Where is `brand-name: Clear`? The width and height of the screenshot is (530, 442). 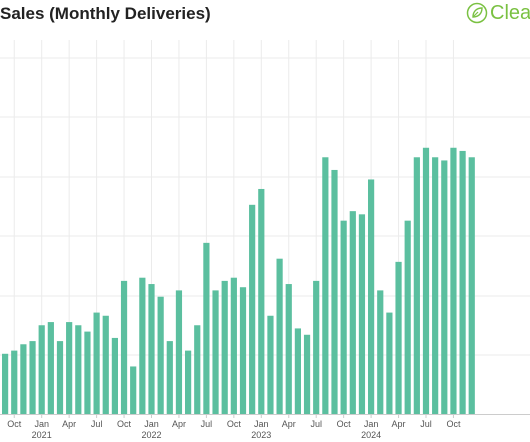
brand-name: Clear is located at coordinates (510, 12).